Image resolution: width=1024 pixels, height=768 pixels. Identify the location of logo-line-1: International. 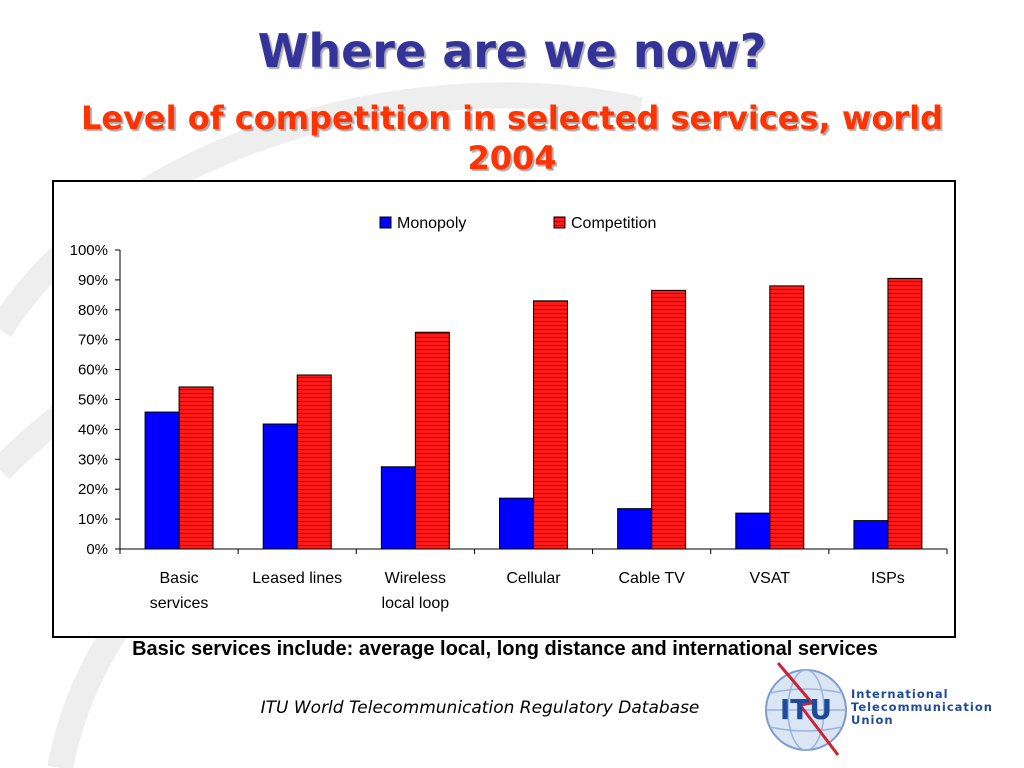
(900, 694).